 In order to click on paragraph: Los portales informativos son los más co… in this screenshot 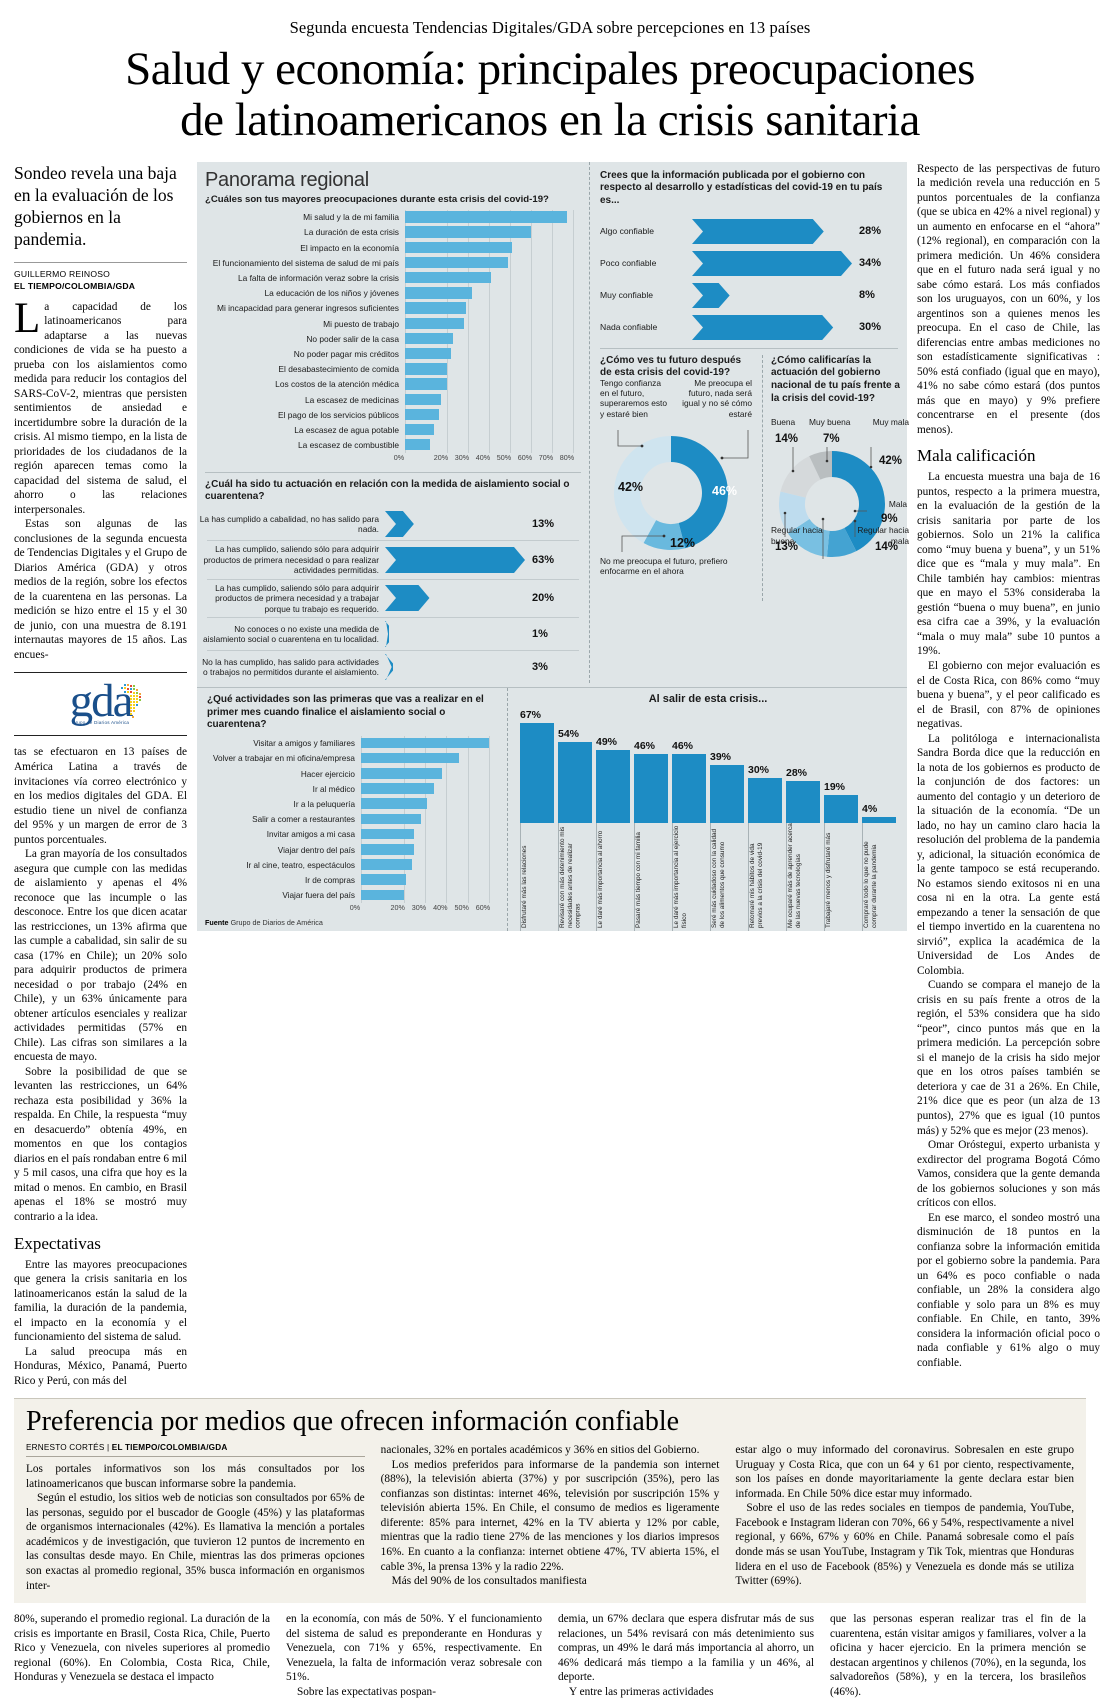, I will do `click(195, 1476)`.